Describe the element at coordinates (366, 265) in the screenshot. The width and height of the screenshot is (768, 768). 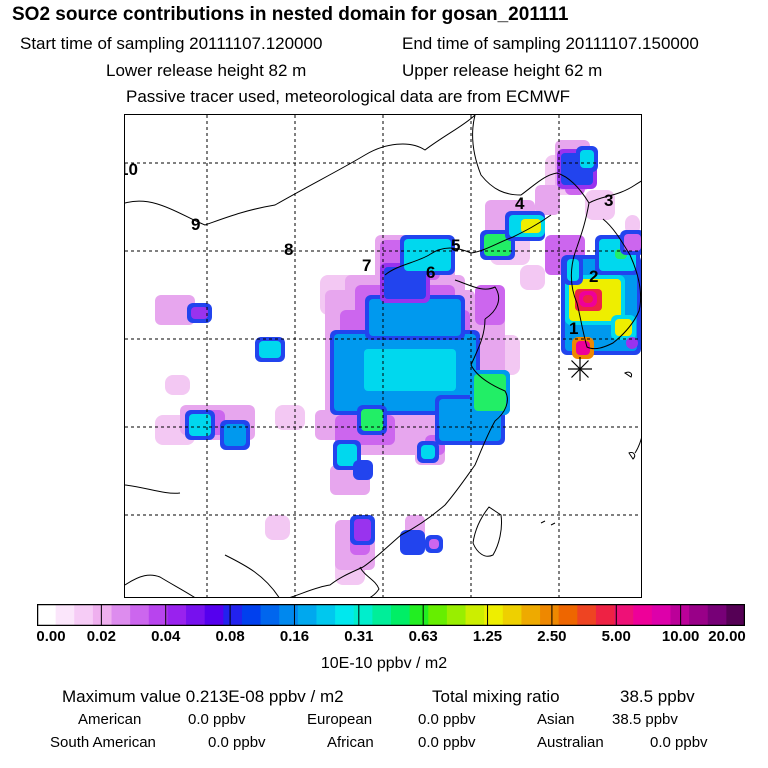
I see `map-region-label: 7` at that location.